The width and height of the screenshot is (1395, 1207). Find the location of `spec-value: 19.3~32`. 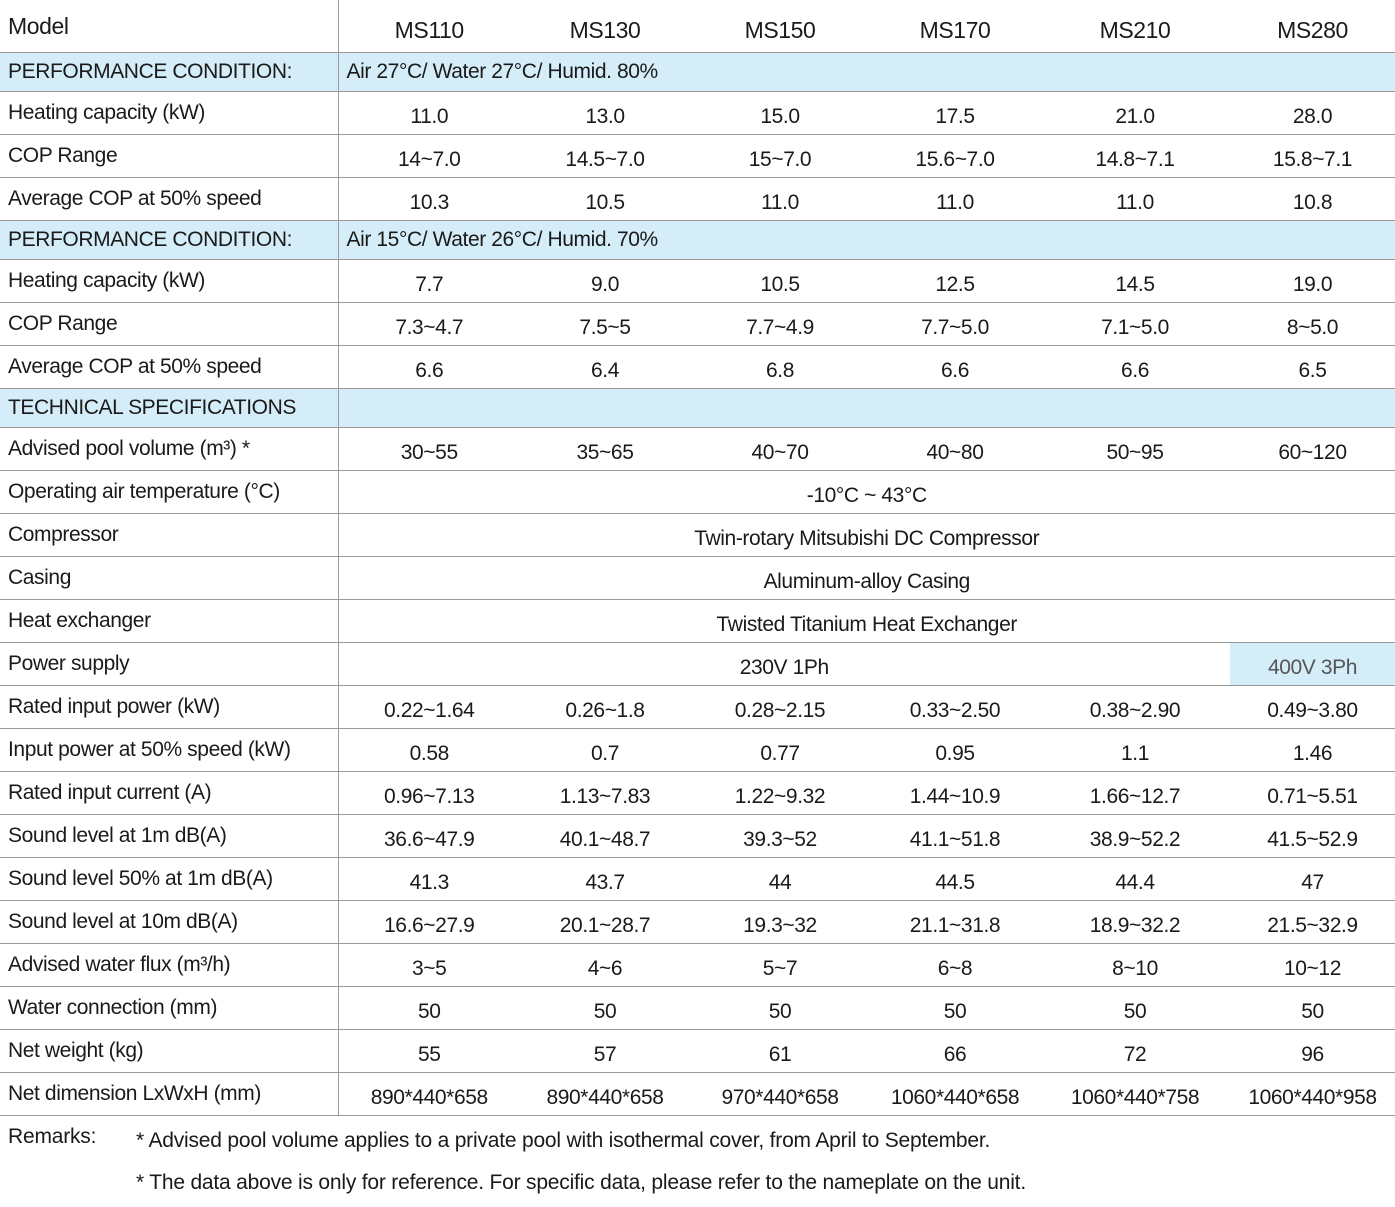

spec-value: 19.3~32 is located at coordinates (780, 922).